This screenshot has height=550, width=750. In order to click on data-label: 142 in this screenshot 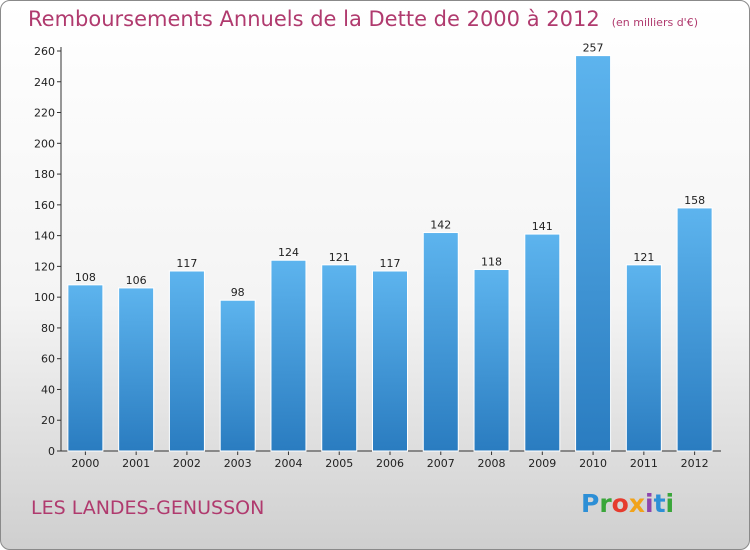, I will do `click(440, 225)`.